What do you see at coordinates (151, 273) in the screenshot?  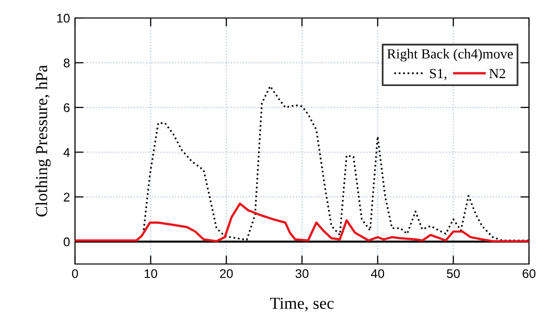 I see `x-tick-label: 10` at bounding box center [151, 273].